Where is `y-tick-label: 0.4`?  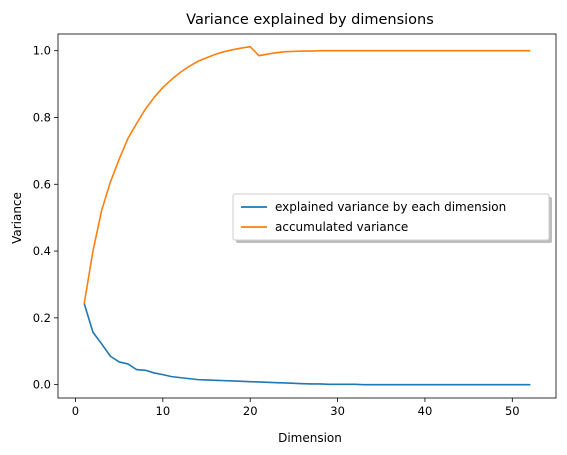 y-tick-label: 0.4 is located at coordinates (42, 251).